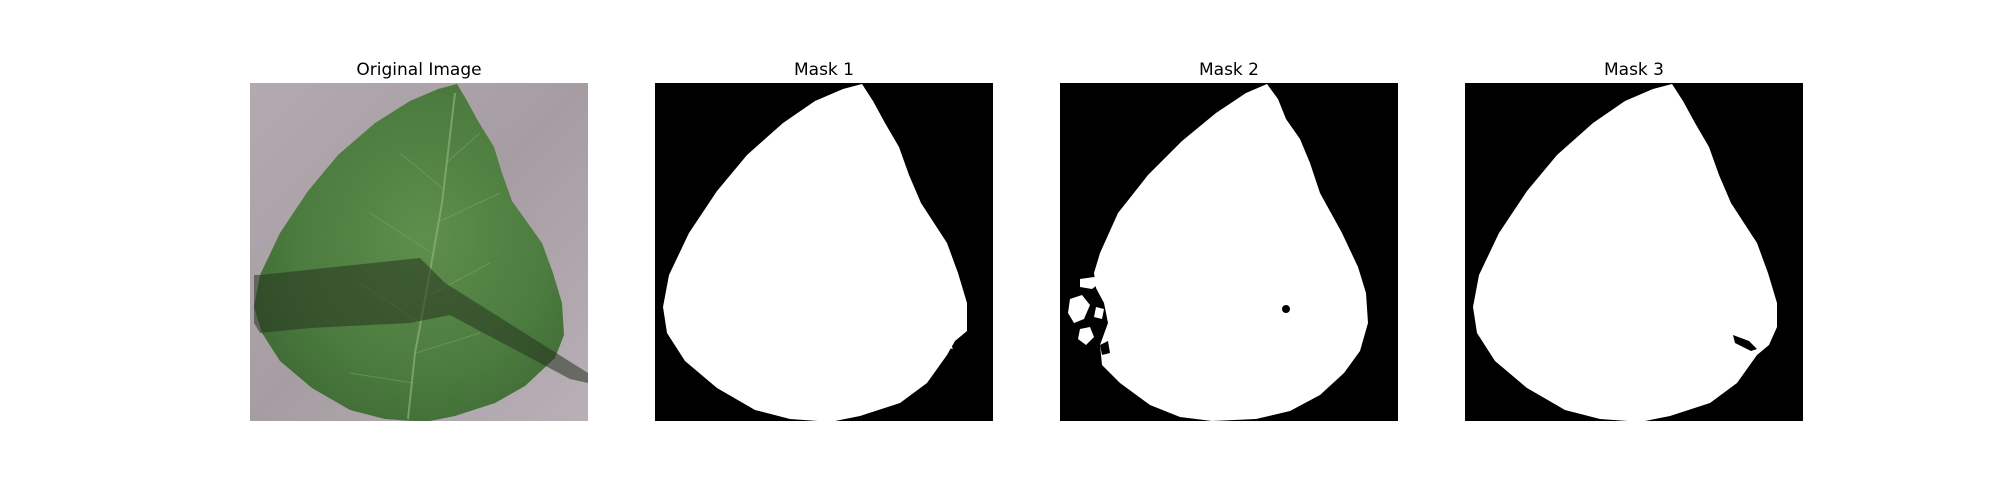  I want to click on mask-3-image, so click(1634, 252).